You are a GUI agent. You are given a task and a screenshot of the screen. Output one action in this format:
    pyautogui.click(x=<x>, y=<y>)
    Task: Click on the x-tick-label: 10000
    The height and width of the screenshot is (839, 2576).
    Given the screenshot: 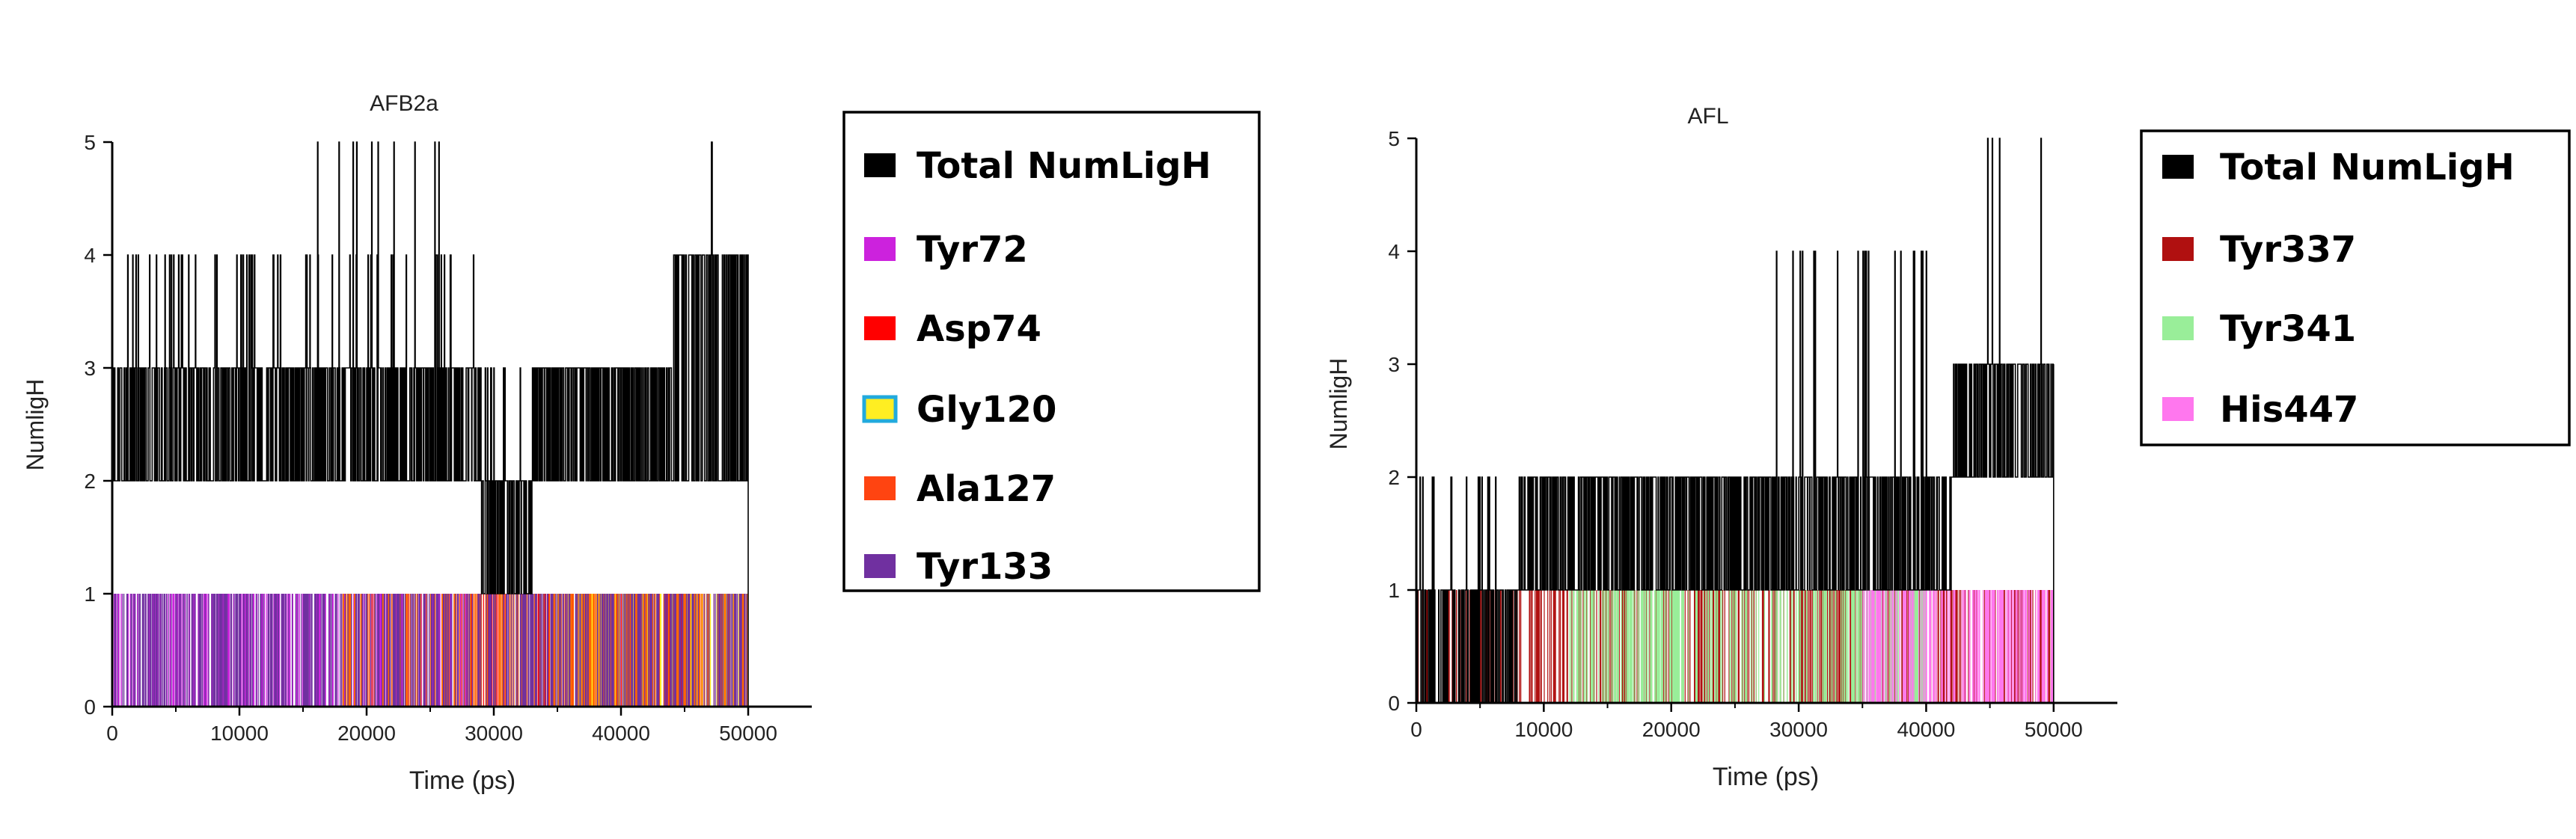 What is the action you would take?
    pyautogui.click(x=1543, y=730)
    